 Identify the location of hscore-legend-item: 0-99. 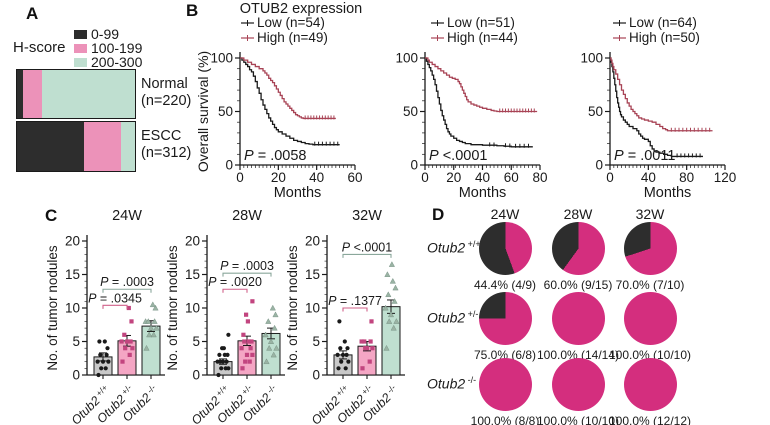
(108, 34).